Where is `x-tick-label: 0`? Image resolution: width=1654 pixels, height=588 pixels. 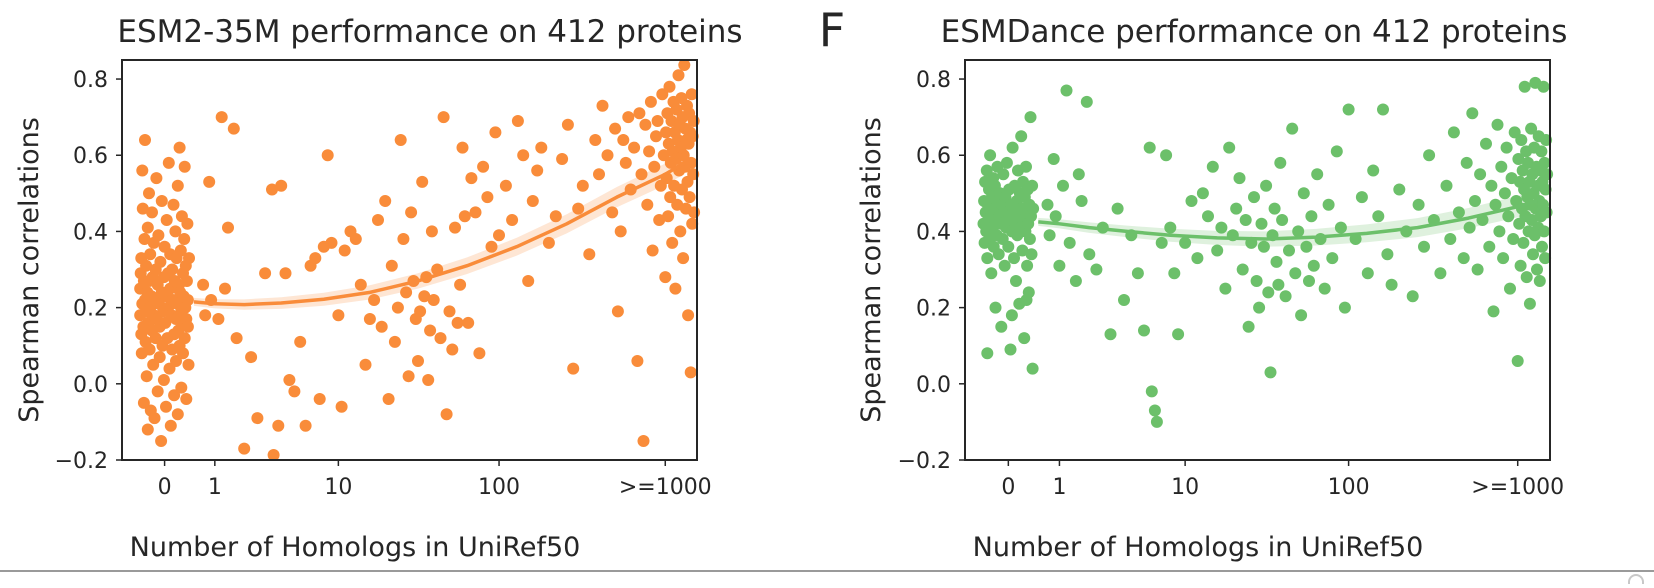
x-tick-label: 0 is located at coordinates (165, 487).